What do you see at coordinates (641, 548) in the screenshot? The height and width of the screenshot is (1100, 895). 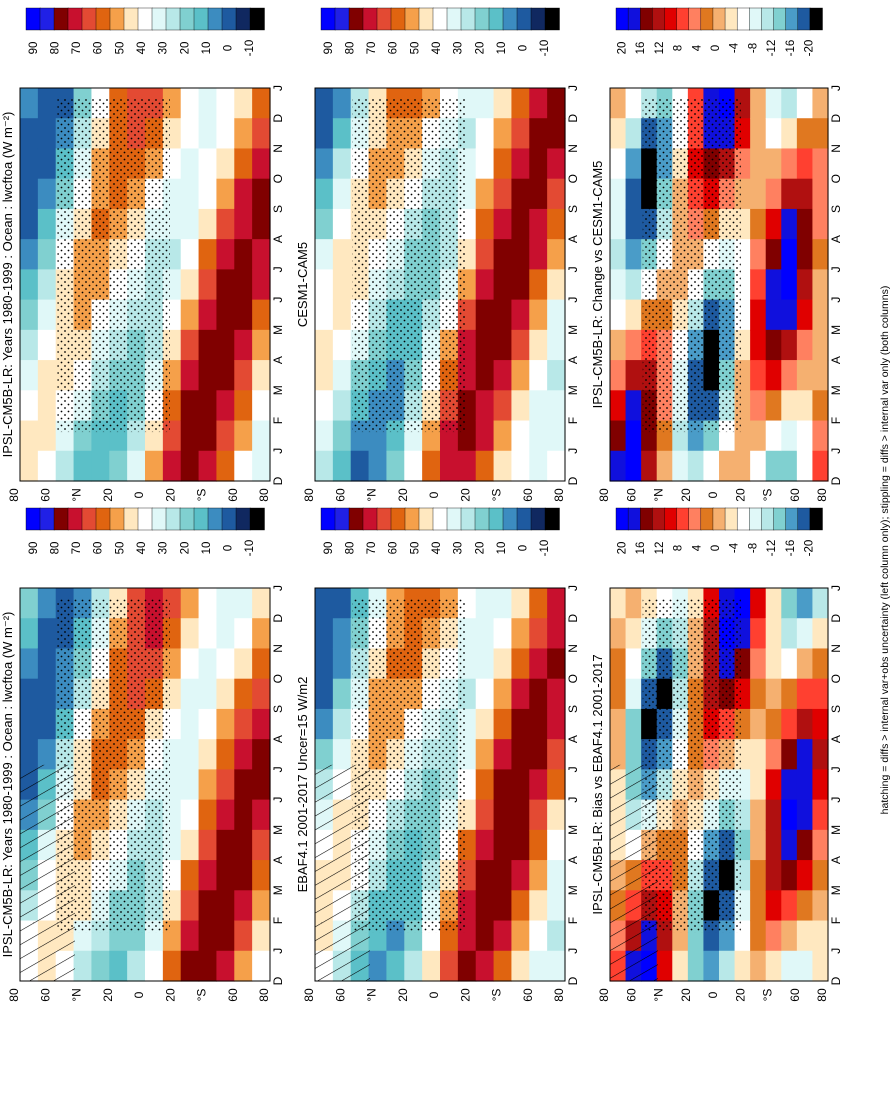 I see `colorbar-tick-label: 16` at bounding box center [641, 548].